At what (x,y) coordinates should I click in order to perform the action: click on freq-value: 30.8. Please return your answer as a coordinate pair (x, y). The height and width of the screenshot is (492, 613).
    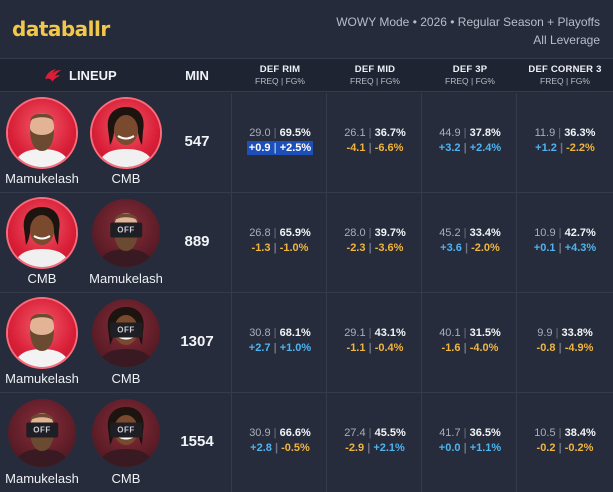
    Looking at the image, I should click on (260, 333).